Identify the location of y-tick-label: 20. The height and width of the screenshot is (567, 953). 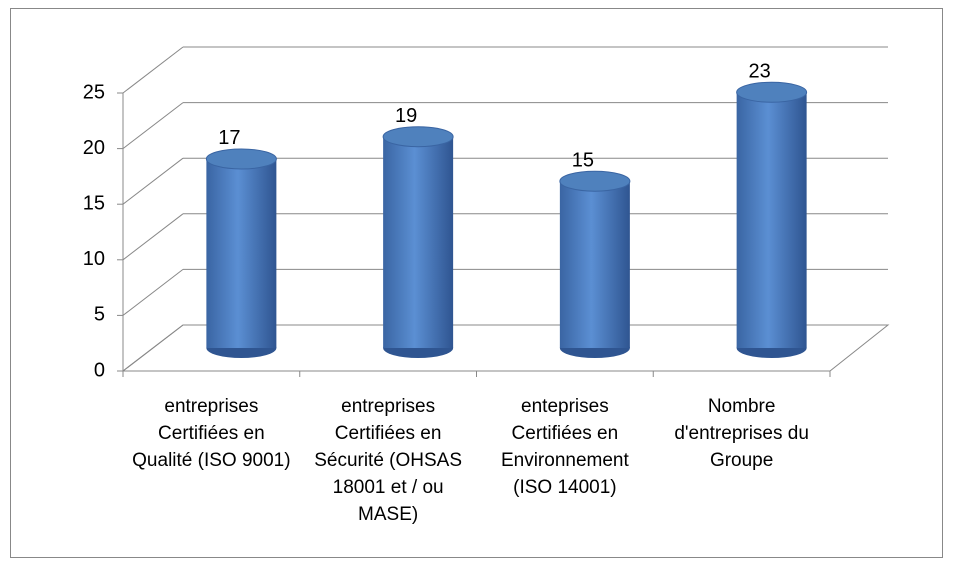
(94, 148).